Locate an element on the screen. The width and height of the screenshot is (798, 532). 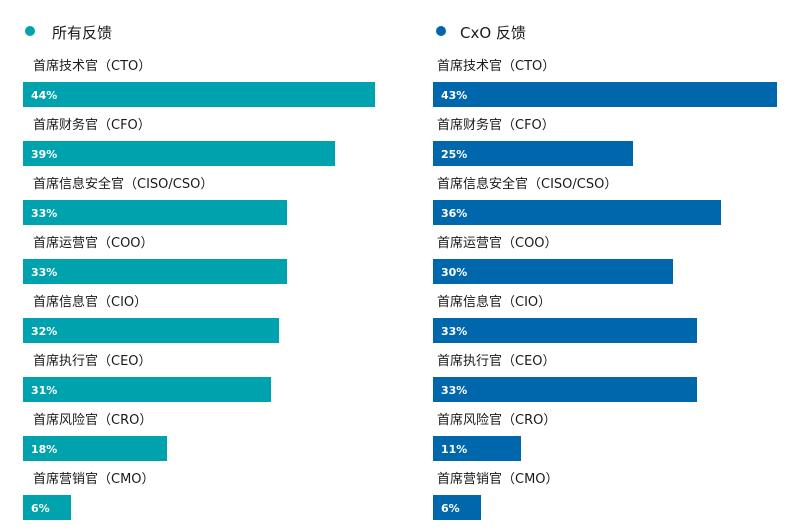
left-legend-dot is located at coordinates (30, 31).